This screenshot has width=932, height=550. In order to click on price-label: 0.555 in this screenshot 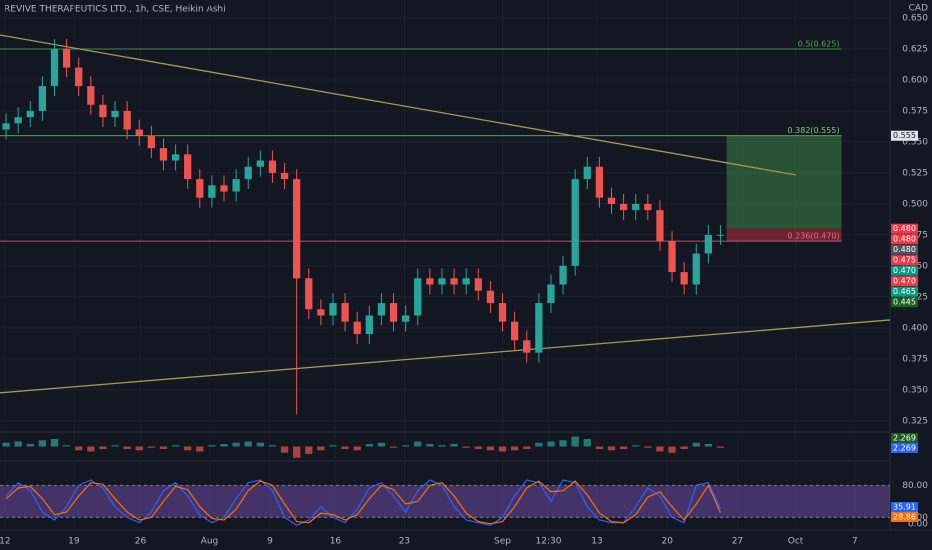, I will do `click(904, 135)`.